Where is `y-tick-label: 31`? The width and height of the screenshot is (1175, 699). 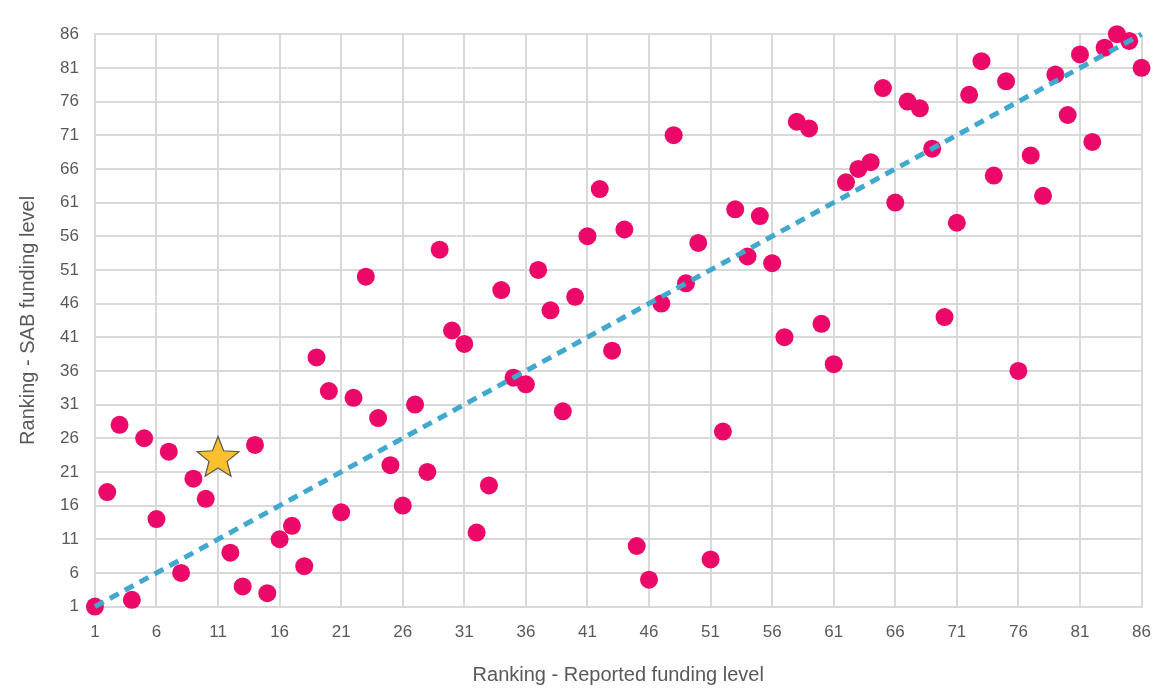
y-tick-label: 31 is located at coordinates (69, 404).